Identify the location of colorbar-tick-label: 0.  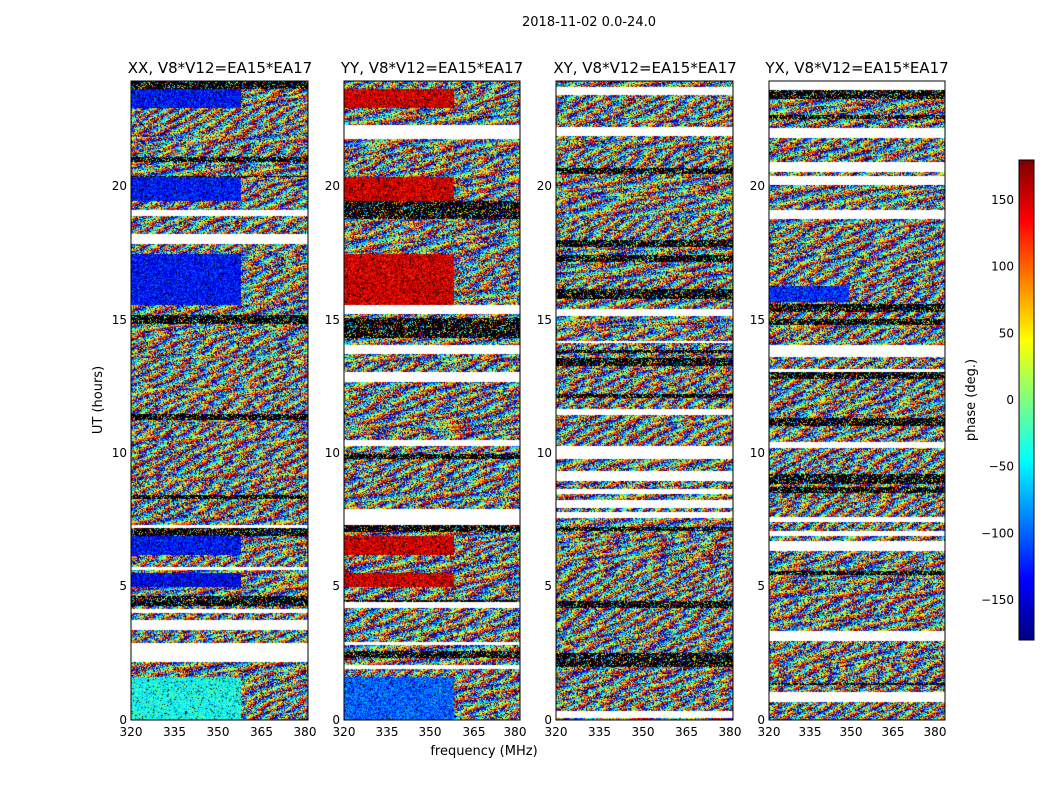
(1010, 400).